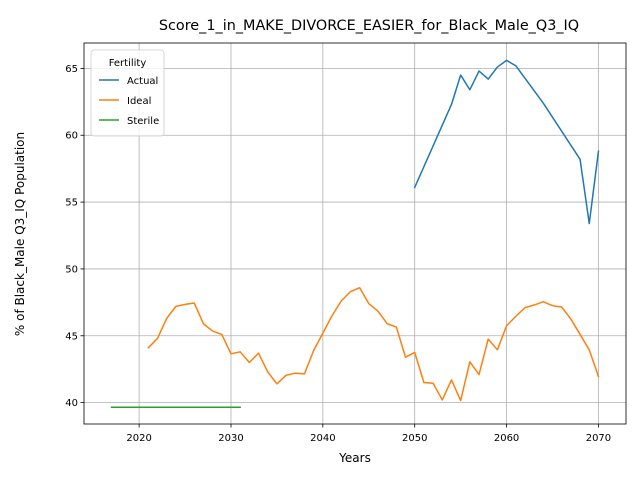 Image resolution: width=640 pixels, height=480 pixels. I want to click on legend-label-ideal: Ideal, so click(139, 101).